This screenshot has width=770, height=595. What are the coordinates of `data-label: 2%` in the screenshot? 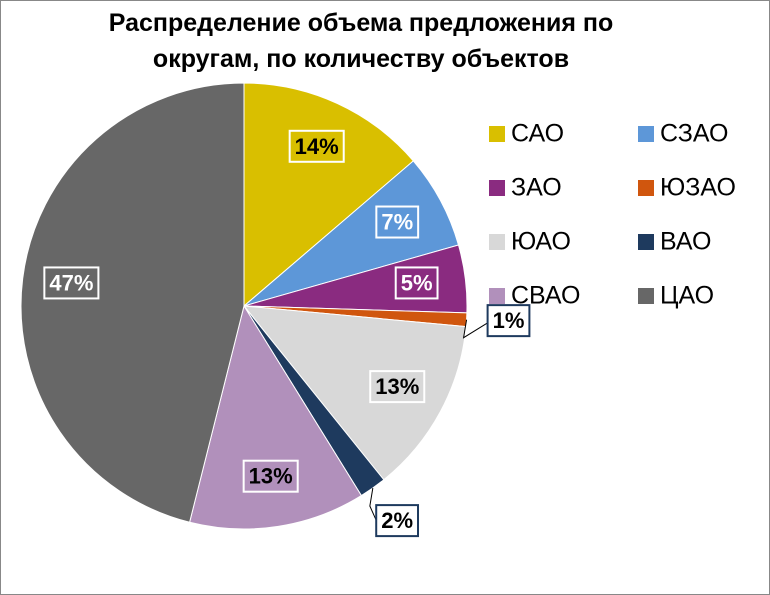 It's located at (397, 520).